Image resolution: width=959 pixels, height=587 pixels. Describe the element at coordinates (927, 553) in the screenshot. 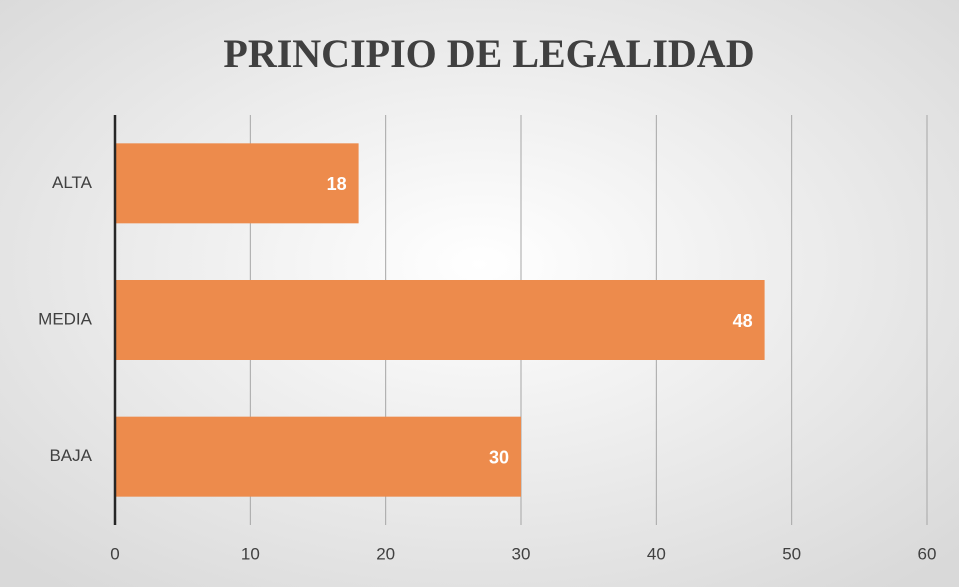

I see `x-tick-label: 60` at that location.